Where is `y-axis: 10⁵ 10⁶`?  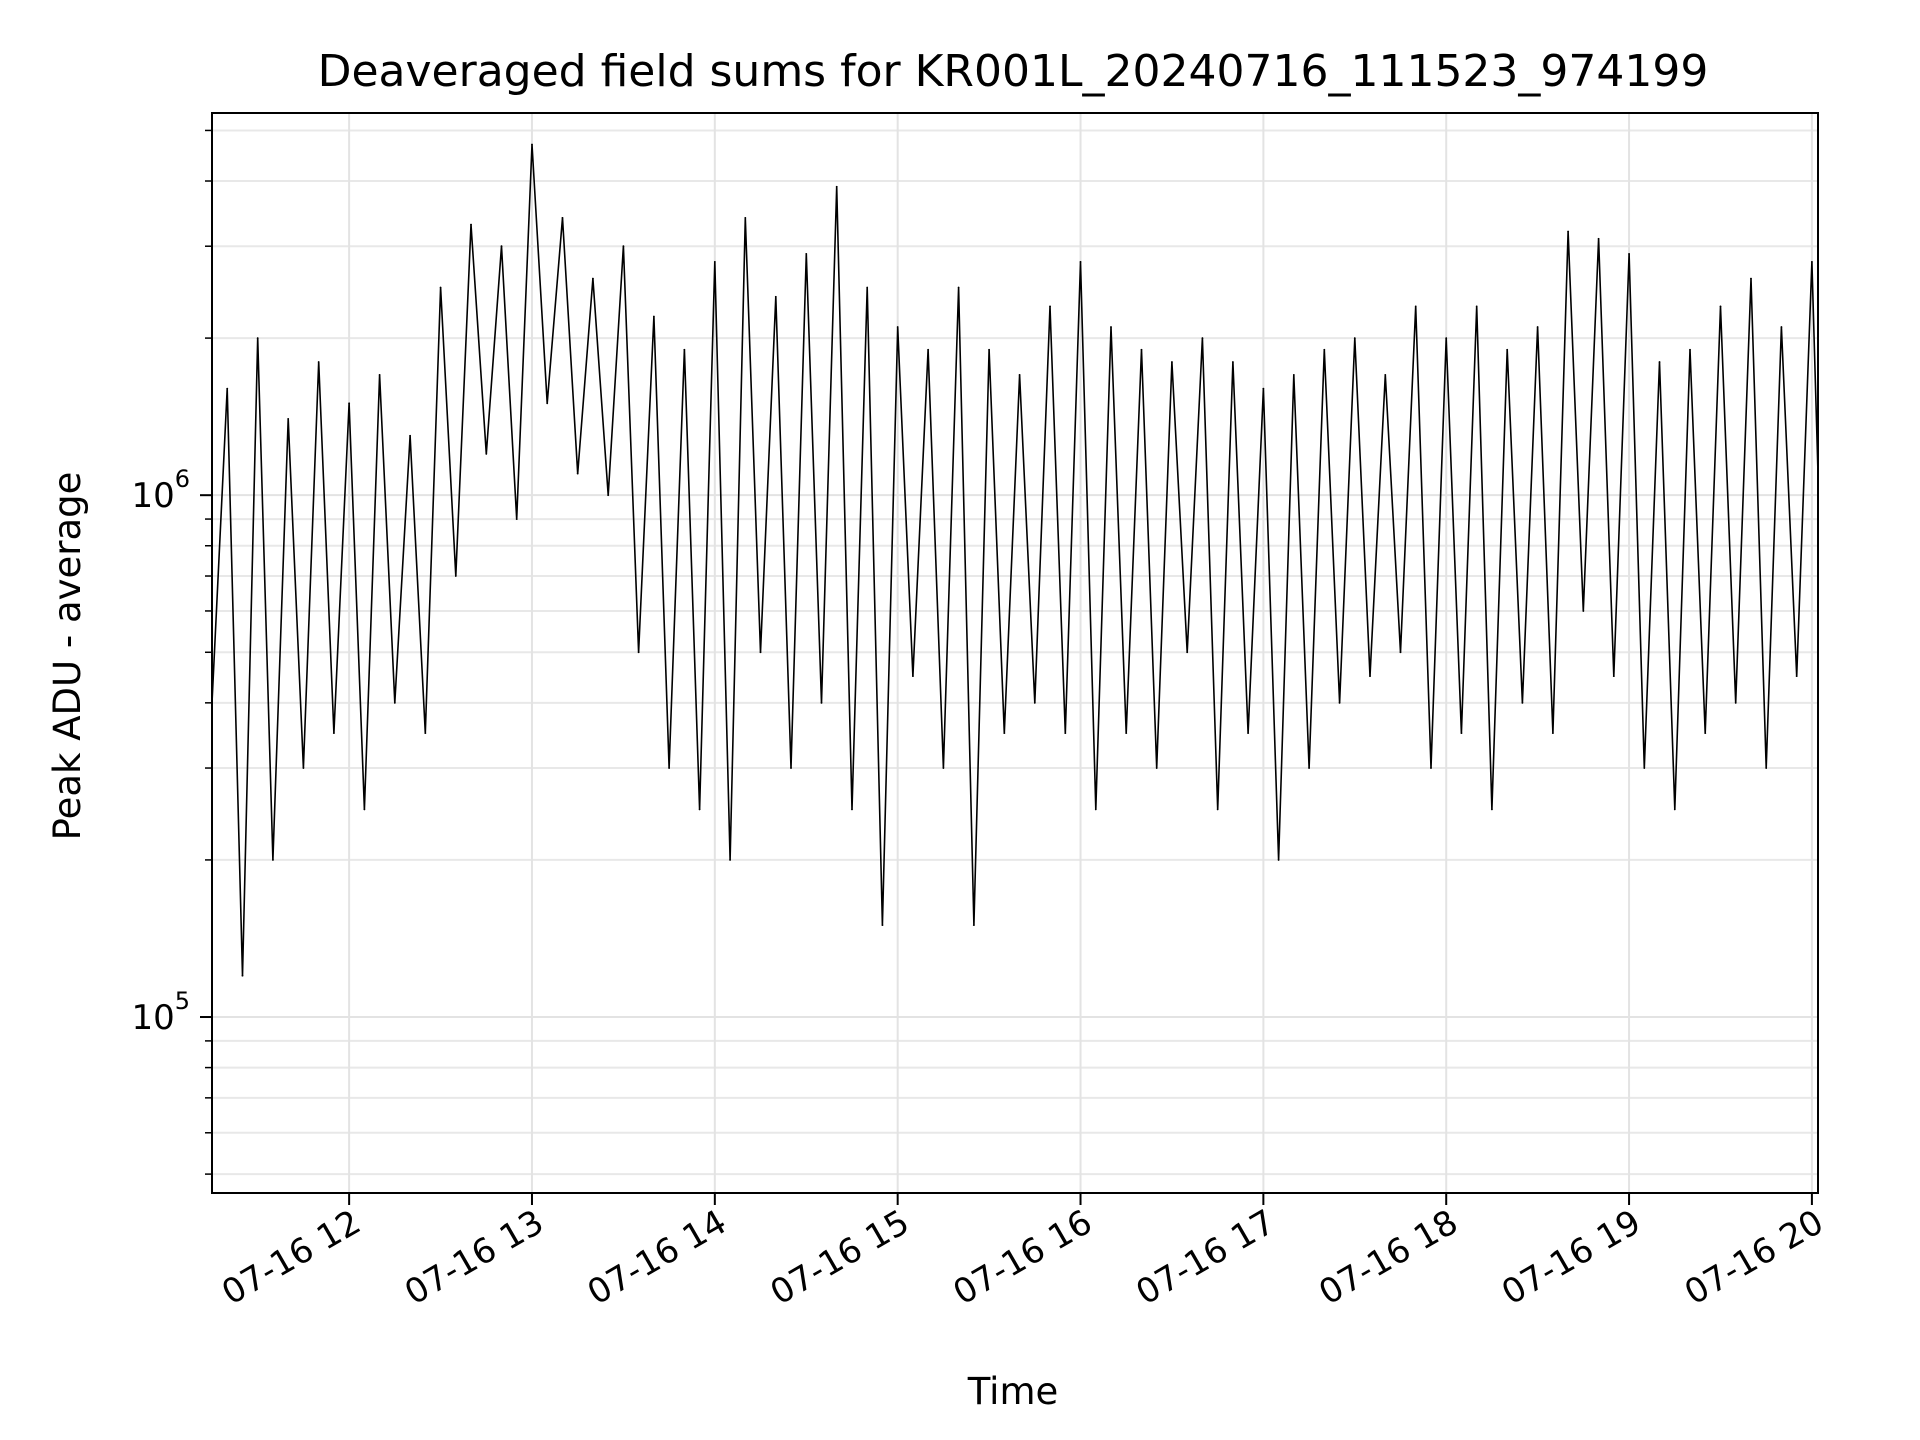
y-axis: 10⁵ 10⁶ is located at coordinates (171, 652).